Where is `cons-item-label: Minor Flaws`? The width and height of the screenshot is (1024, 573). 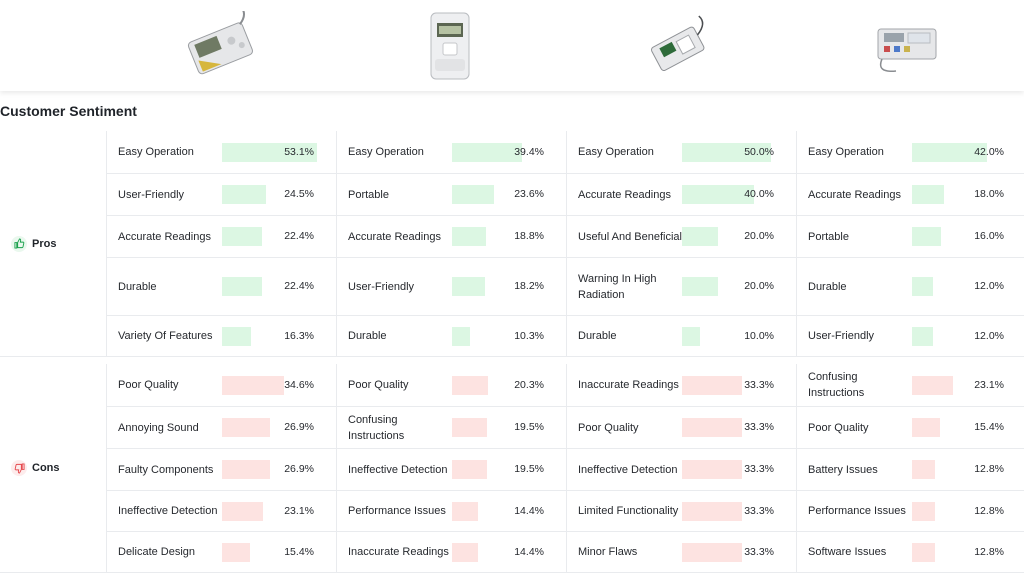 cons-item-label: Minor Flaws is located at coordinates (624, 552).